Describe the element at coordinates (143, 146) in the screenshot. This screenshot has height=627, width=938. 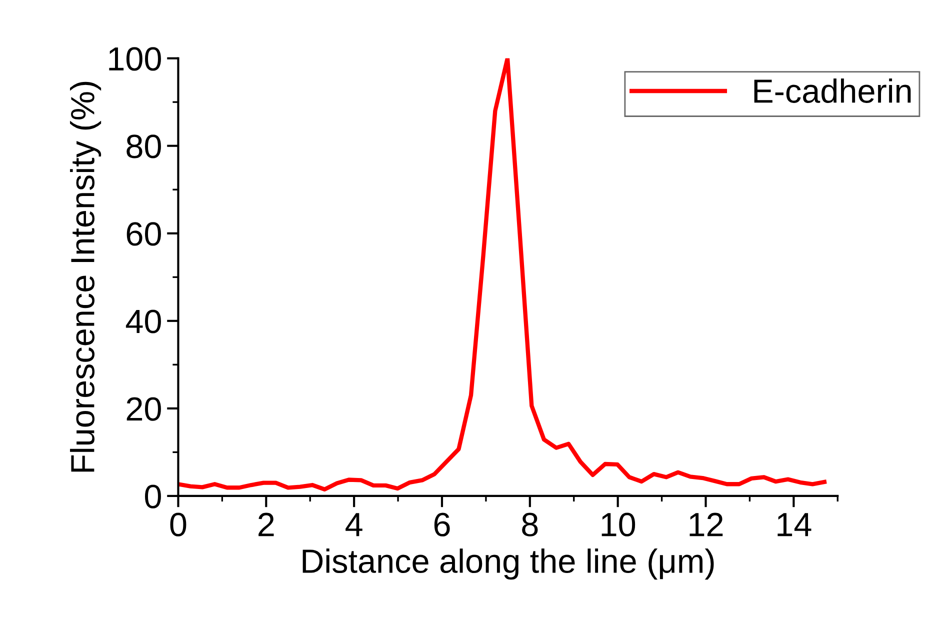
I see `y-tick-label: 80` at that location.